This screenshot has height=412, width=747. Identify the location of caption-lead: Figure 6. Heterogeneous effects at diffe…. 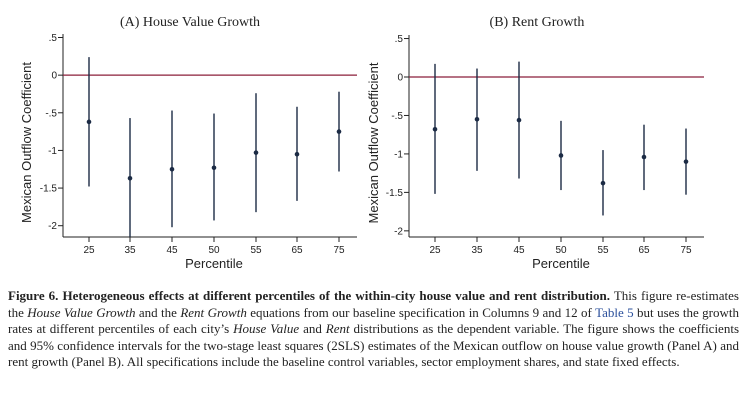
(309, 295).